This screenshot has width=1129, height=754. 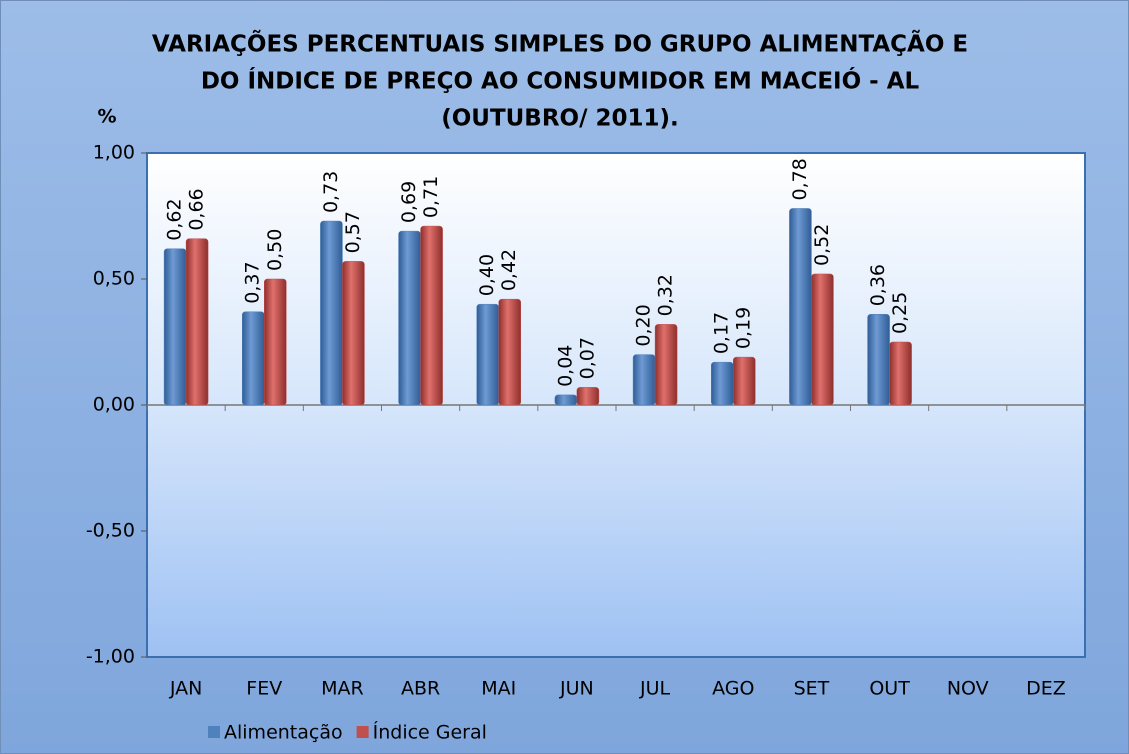 What do you see at coordinates (800, 179) in the screenshot?
I see `data-label: 0,78` at bounding box center [800, 179].